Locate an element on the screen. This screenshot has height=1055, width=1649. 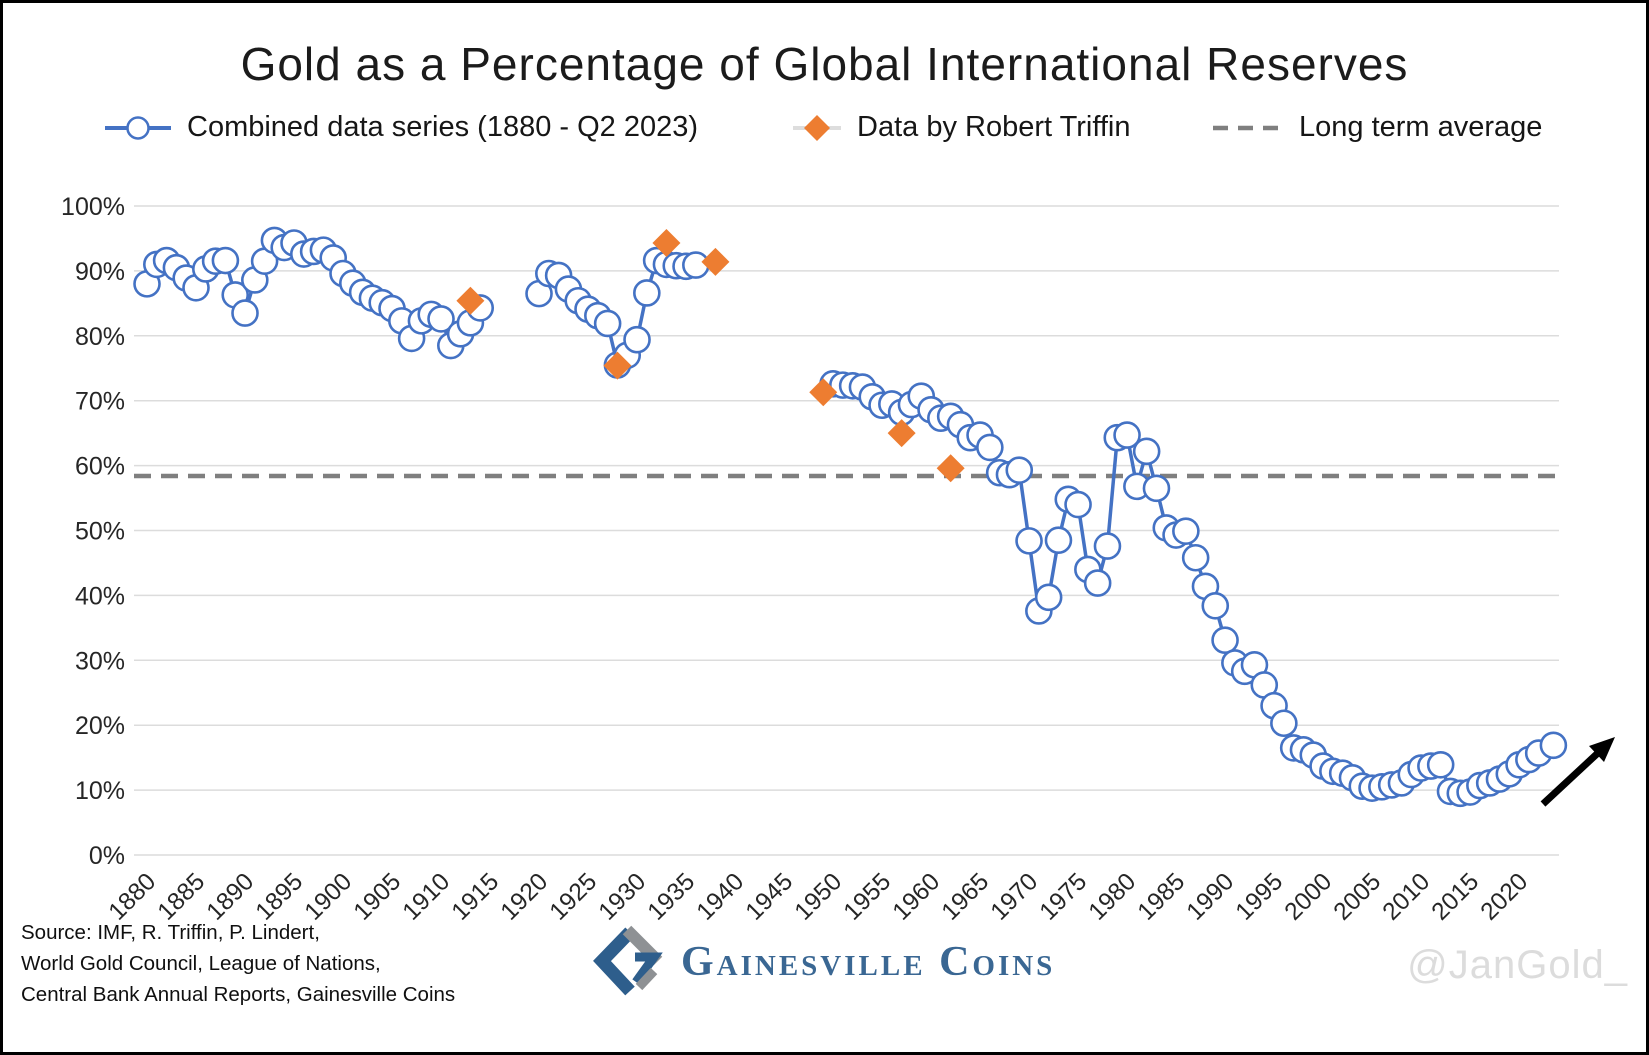
x-tick-label: 1975 is located at coordinates (1064, 897).